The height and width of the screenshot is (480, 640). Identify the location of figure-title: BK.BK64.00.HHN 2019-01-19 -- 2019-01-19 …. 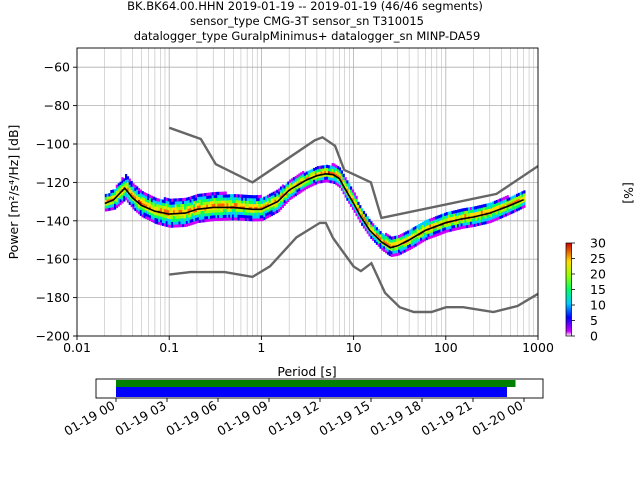
(305, 21).